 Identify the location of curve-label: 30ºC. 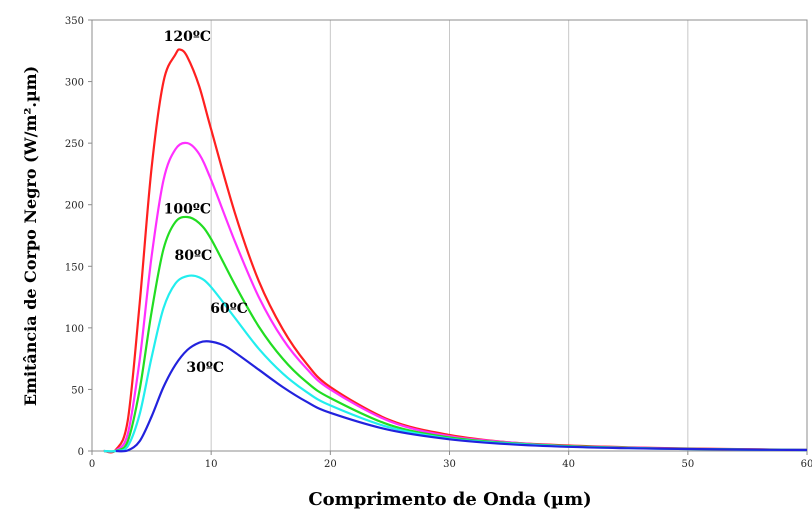
(205, 368).